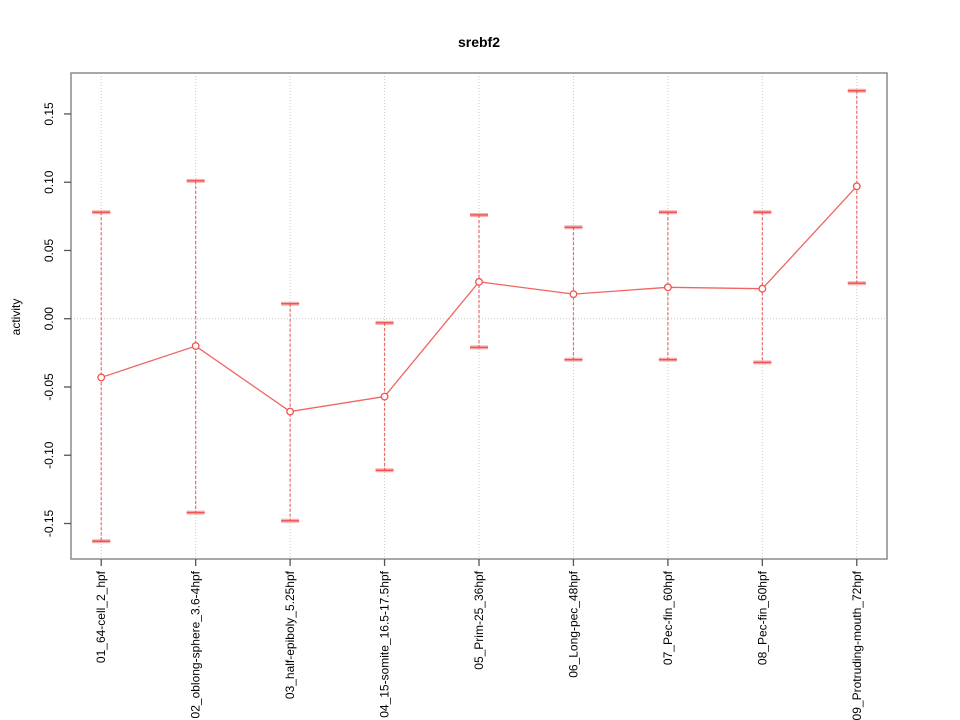 The height and width of the screenshot is (720, 960). I want to click on y-tick-label: -0.05, so click(49, 387).